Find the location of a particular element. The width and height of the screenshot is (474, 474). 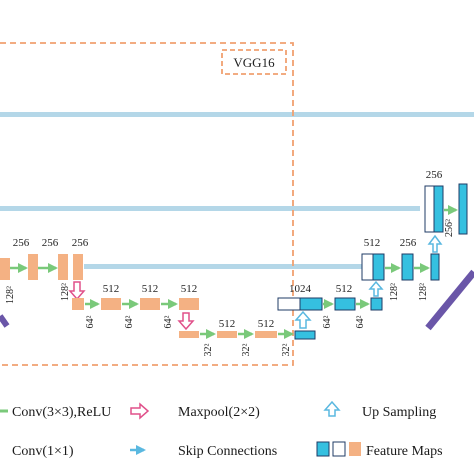

legend-feature-label: Feature Maps is located at coordinates (404, 451).